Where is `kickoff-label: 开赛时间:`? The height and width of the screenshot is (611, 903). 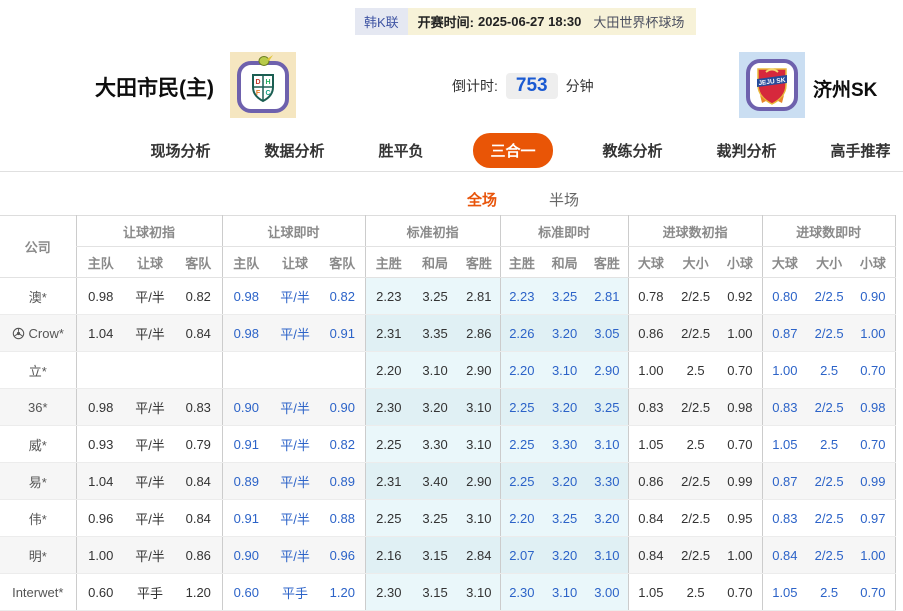
kickoff-label: 开赛时间: is located at coordinates (446, 22).